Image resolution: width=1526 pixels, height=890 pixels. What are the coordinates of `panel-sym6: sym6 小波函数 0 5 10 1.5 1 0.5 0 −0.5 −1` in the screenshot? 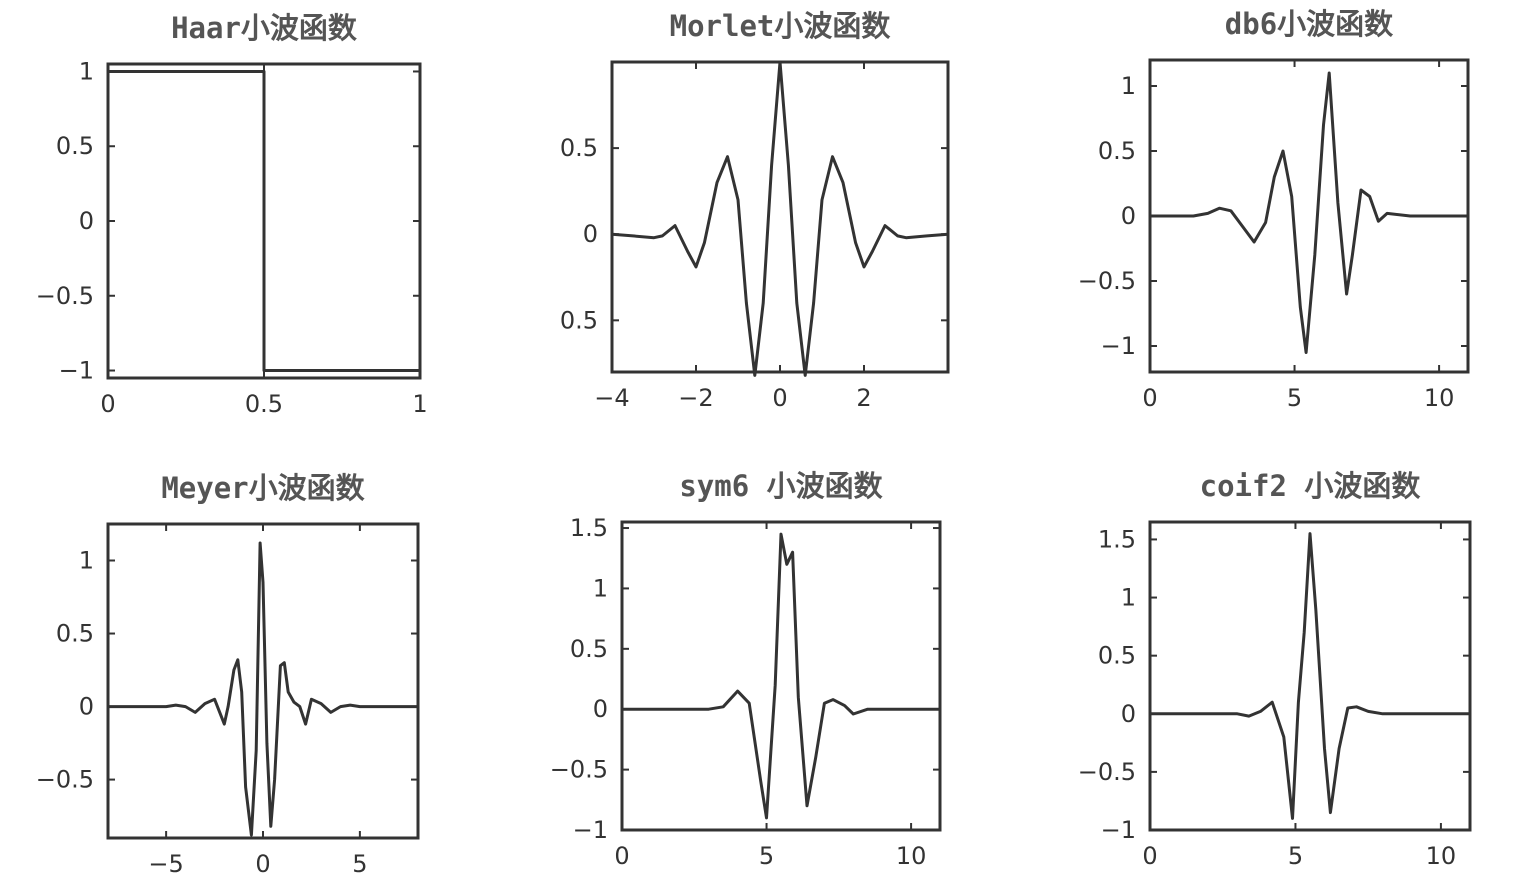 It's located at (746, 669).